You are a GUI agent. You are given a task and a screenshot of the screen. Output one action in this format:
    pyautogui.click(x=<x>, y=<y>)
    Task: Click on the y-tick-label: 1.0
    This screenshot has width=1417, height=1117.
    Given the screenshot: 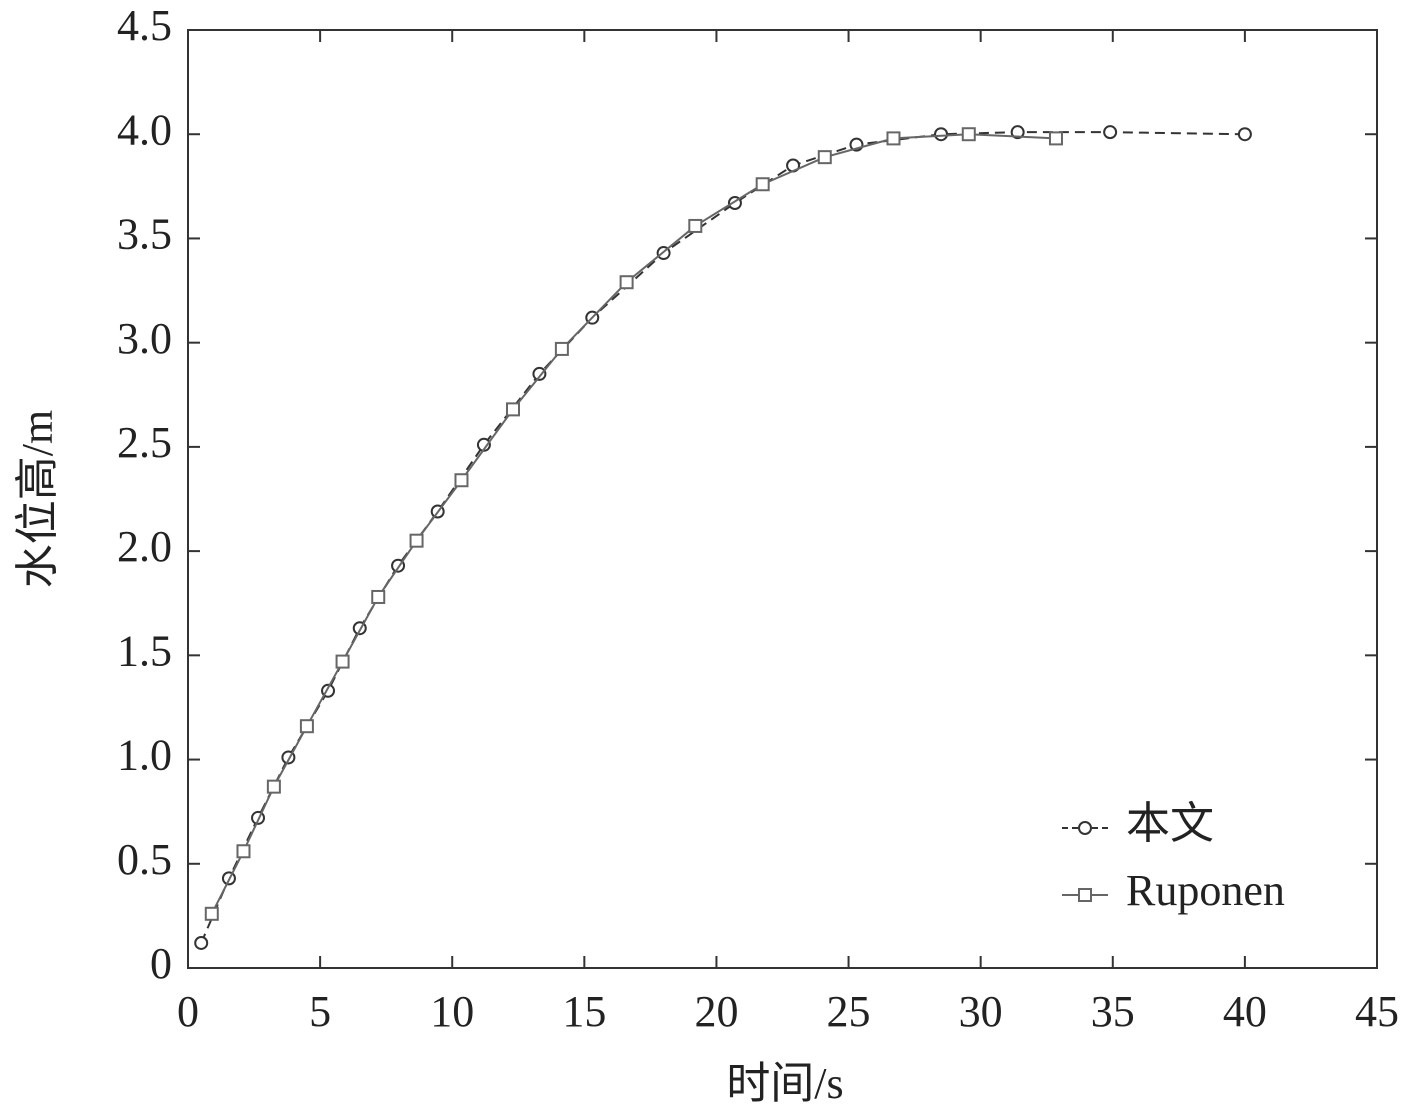 What is the action you would take?
    pyautogui.click(x=144, y=755)
    